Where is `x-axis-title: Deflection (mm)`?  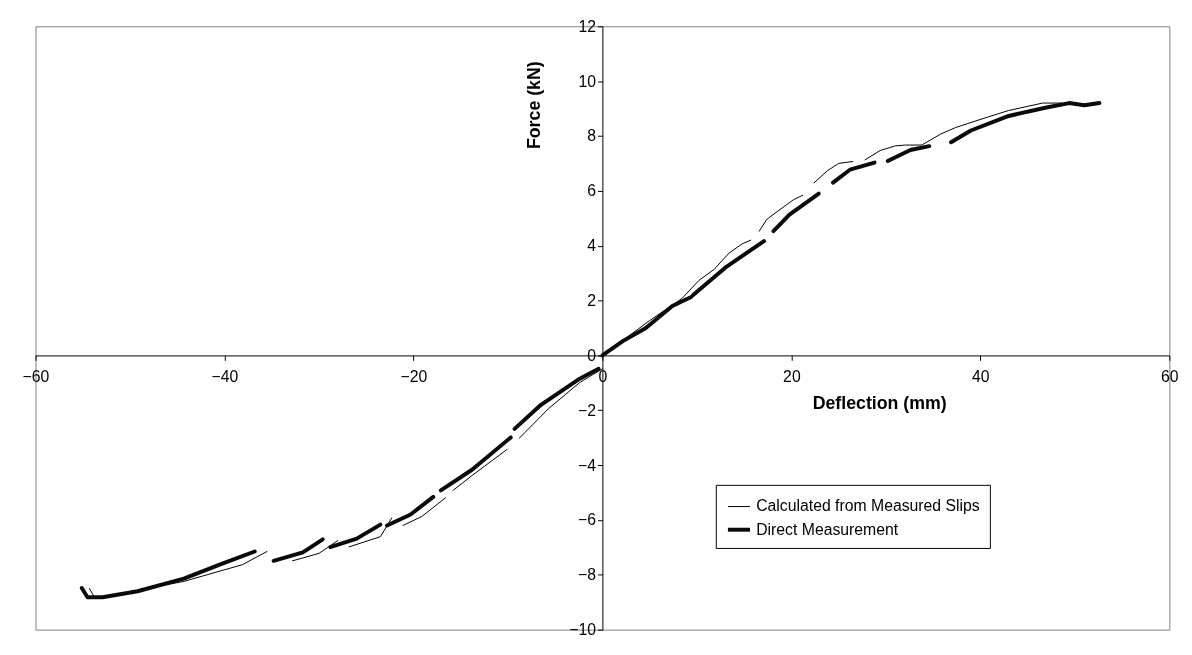 x-axis-title: Deflection (mm) is located at coordinates (879, 403).